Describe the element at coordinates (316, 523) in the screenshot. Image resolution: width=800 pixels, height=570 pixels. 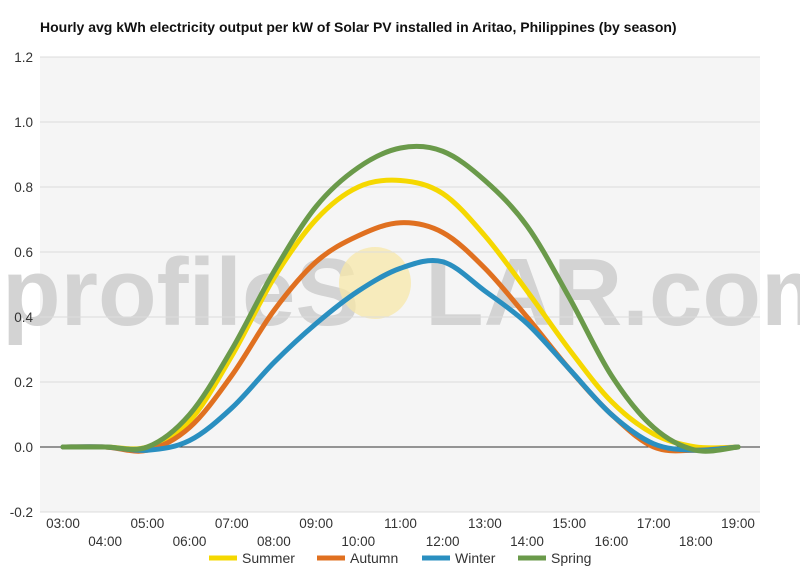
I see `x-tick-label: 09:00` at that location.